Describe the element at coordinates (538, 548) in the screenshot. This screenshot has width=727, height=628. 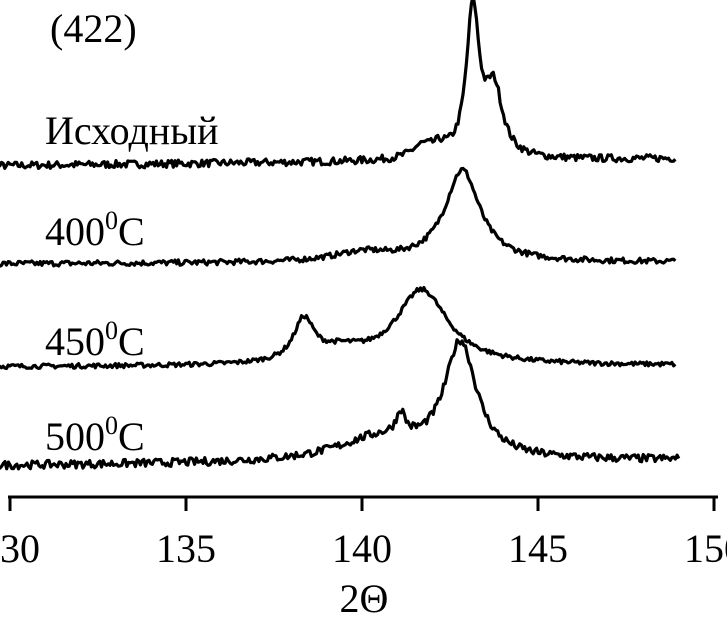
I see `x-tick-label-145: 145` at that location.